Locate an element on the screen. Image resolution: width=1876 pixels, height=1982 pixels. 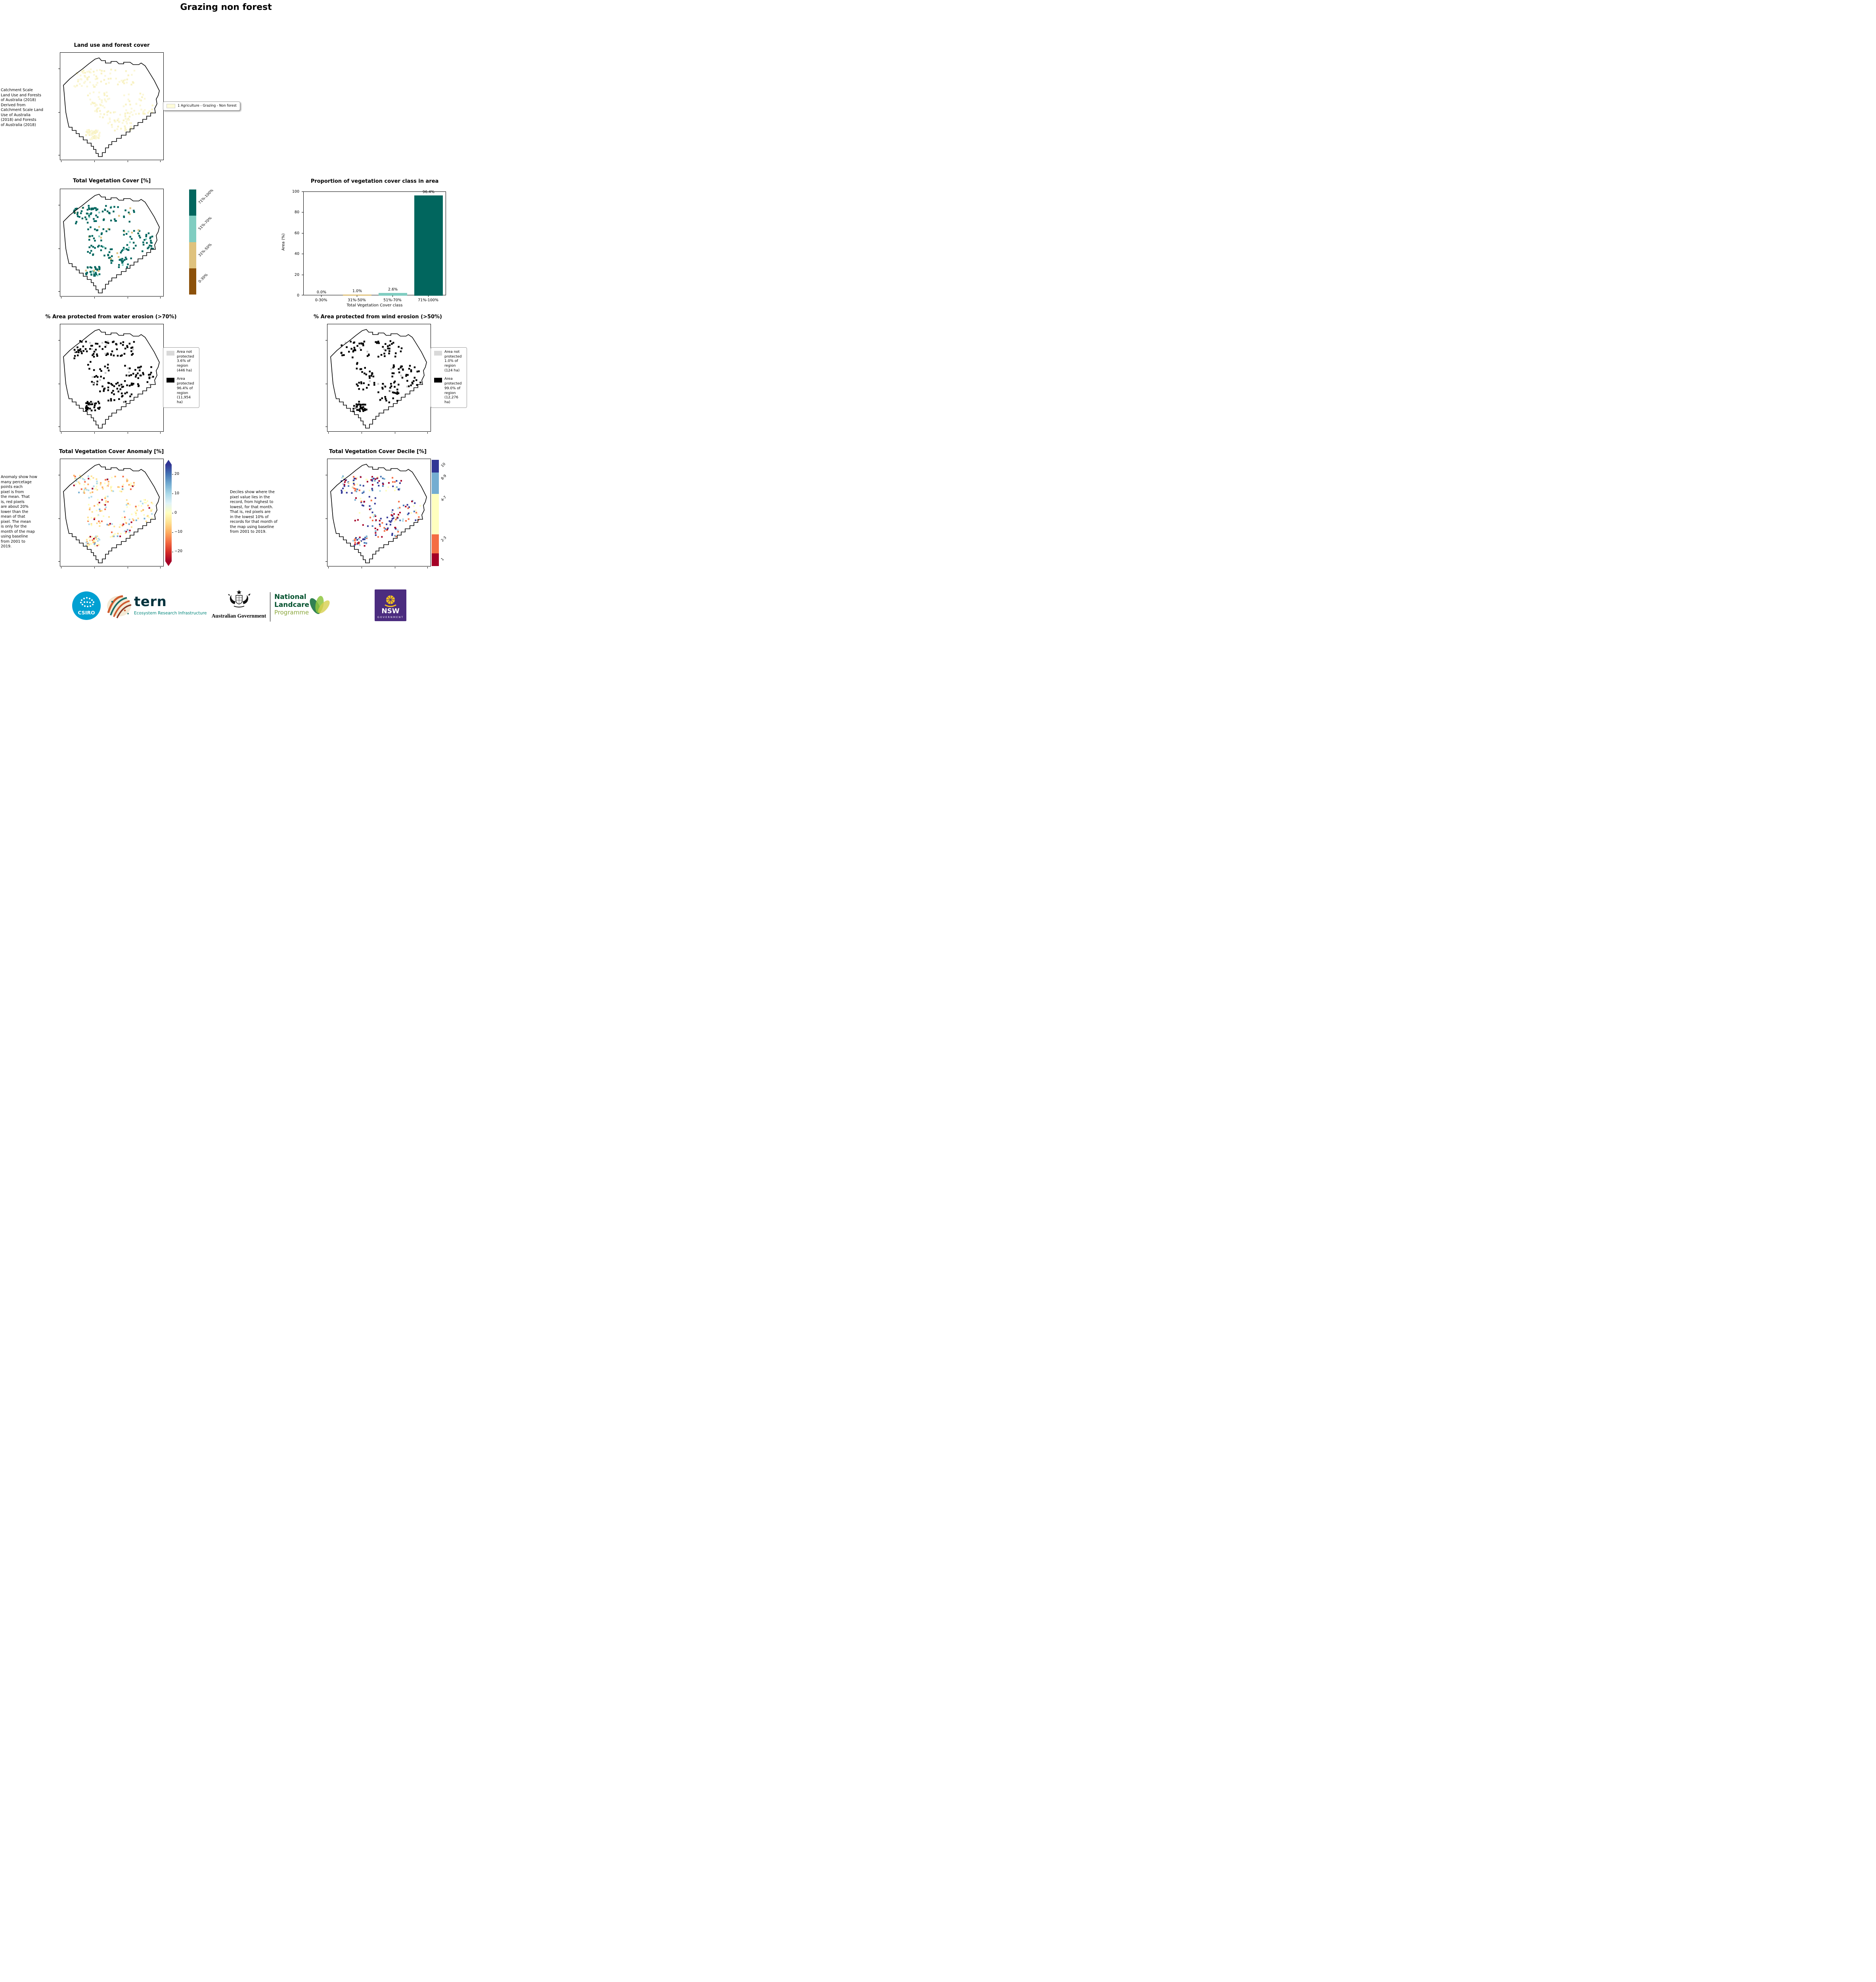
anomaly-pixels is located at coordinates (113, 510).